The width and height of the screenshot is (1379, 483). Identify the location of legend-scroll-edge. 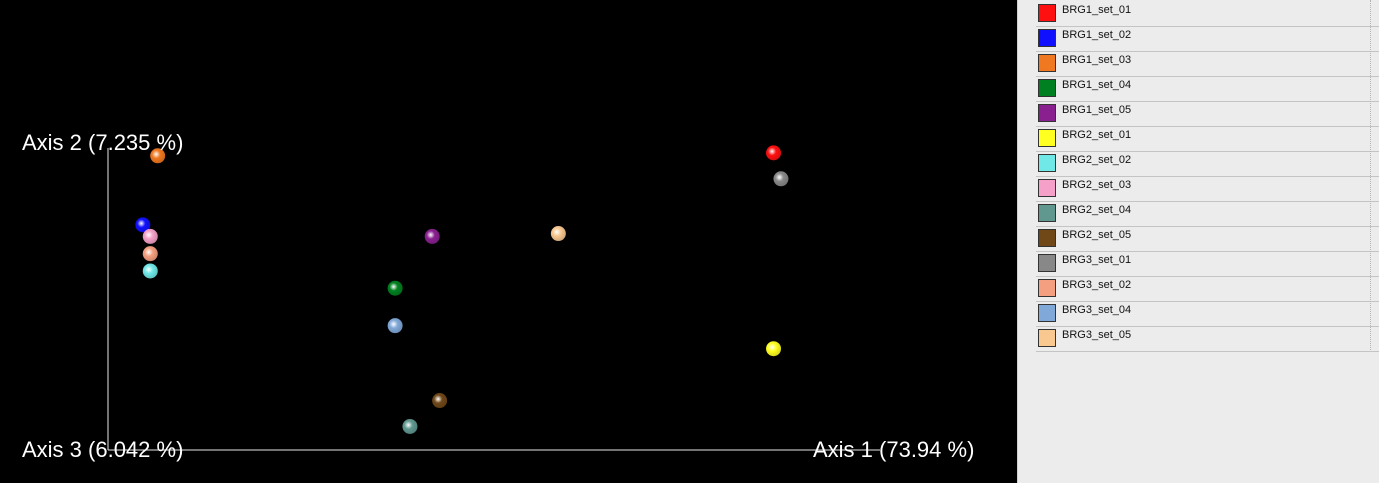
(1370, 175).